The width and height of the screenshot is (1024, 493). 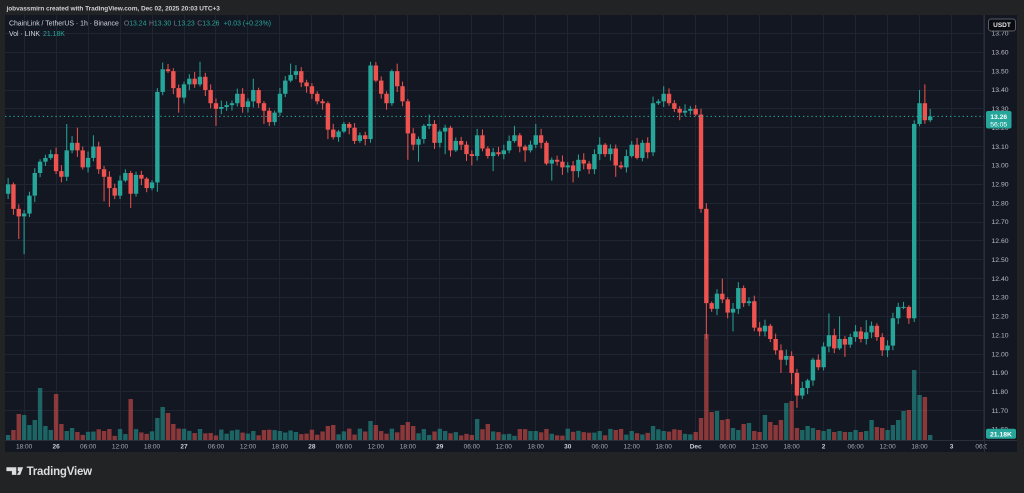 What do you see at coordinates (1000, 222) in the screenshot?
I see `svg-text: 12.70` at bounding box center [1000, 222].